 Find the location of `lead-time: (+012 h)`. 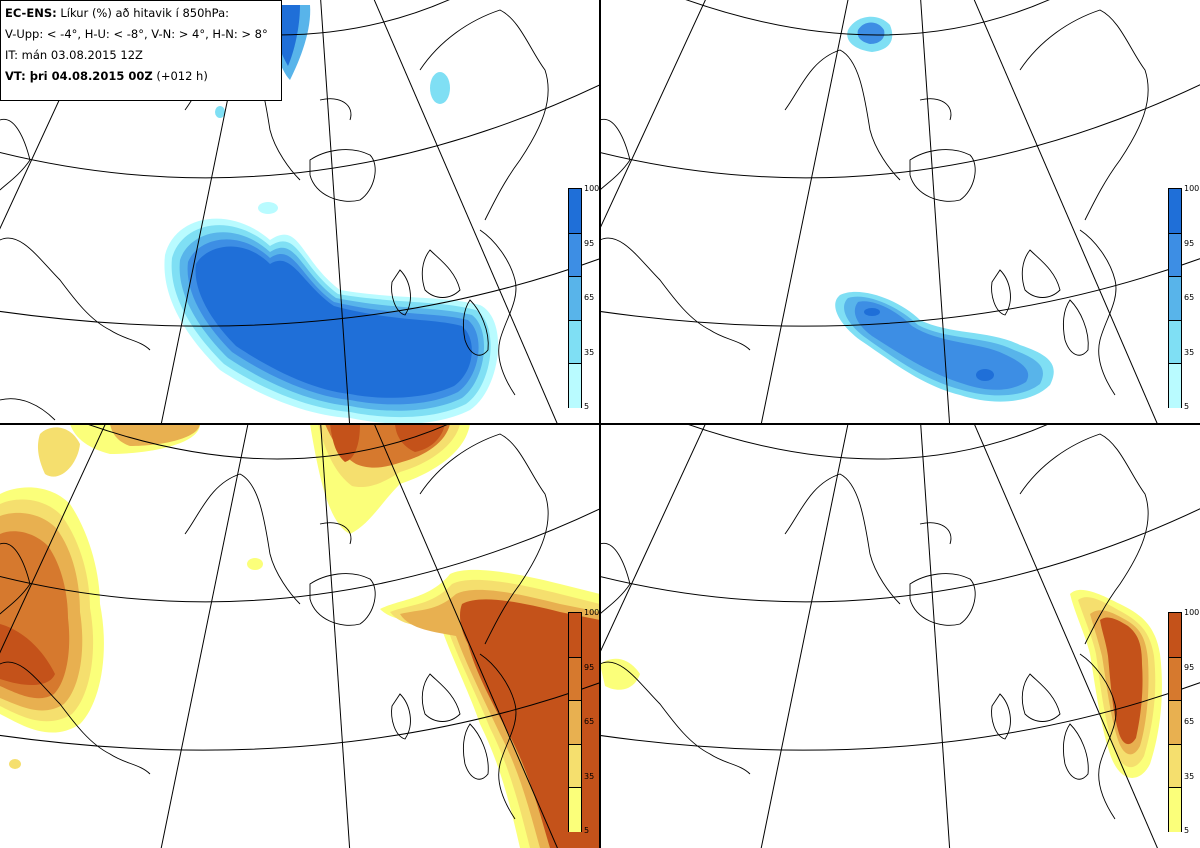

lead-time: (+012 h) is located at coordinates (182, 76).